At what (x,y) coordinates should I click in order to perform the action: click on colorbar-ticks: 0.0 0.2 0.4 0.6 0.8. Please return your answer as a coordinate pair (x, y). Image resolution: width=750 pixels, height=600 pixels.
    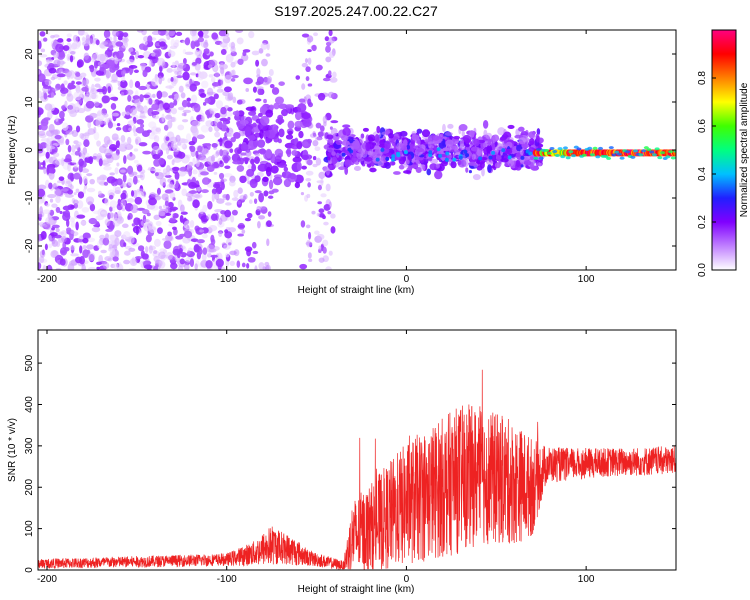
    Looking at the image, I should click on (706, 174).